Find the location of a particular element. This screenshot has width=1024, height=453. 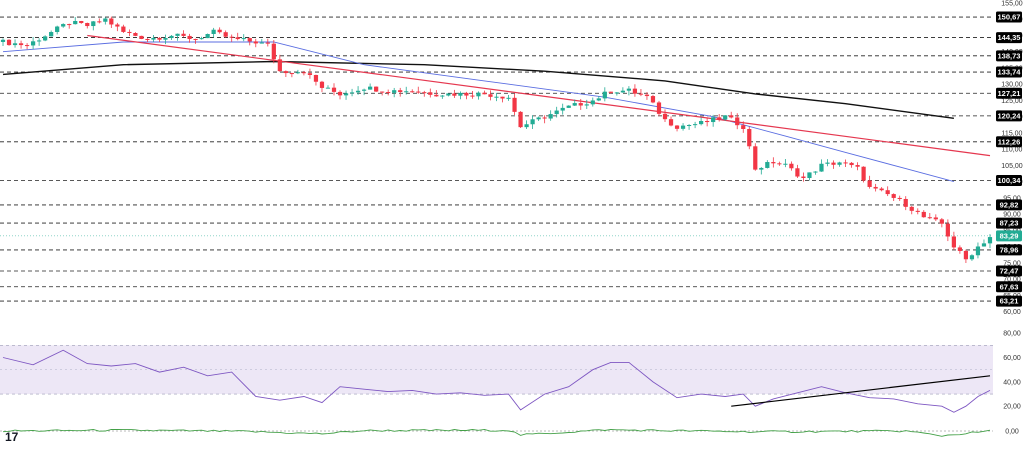

rsi-tick-label: 40,00 is located at coordinates (1012, 382).